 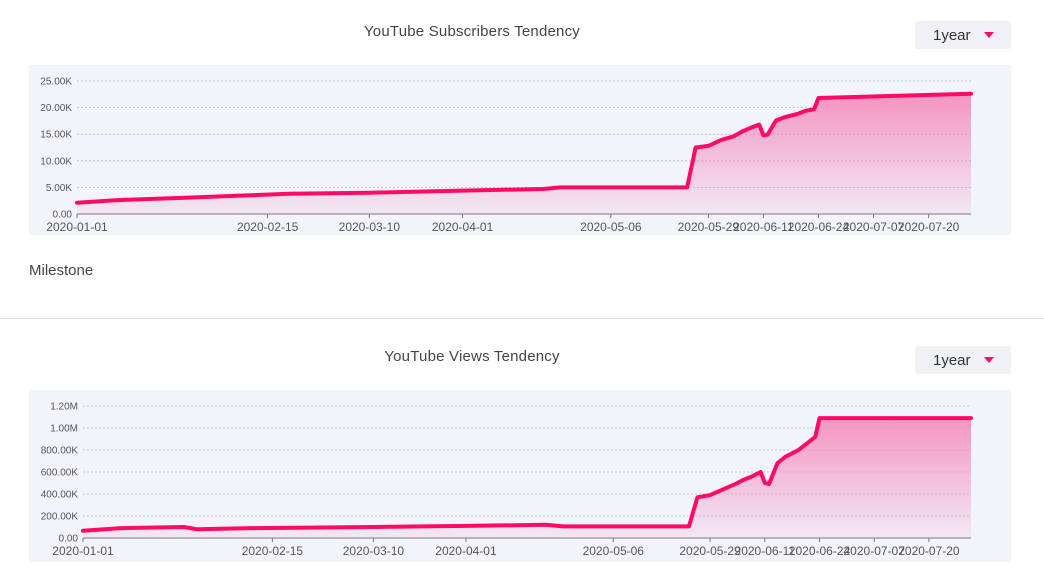 I want to click on views-y-tick-label: 0.00, so click(x=69, y=539).